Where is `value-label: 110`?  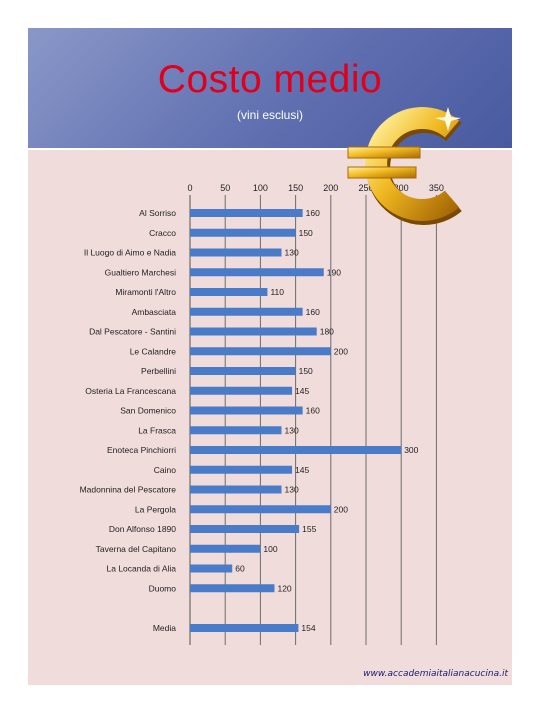
value-label: 110 is located at coordinates (277, 292).